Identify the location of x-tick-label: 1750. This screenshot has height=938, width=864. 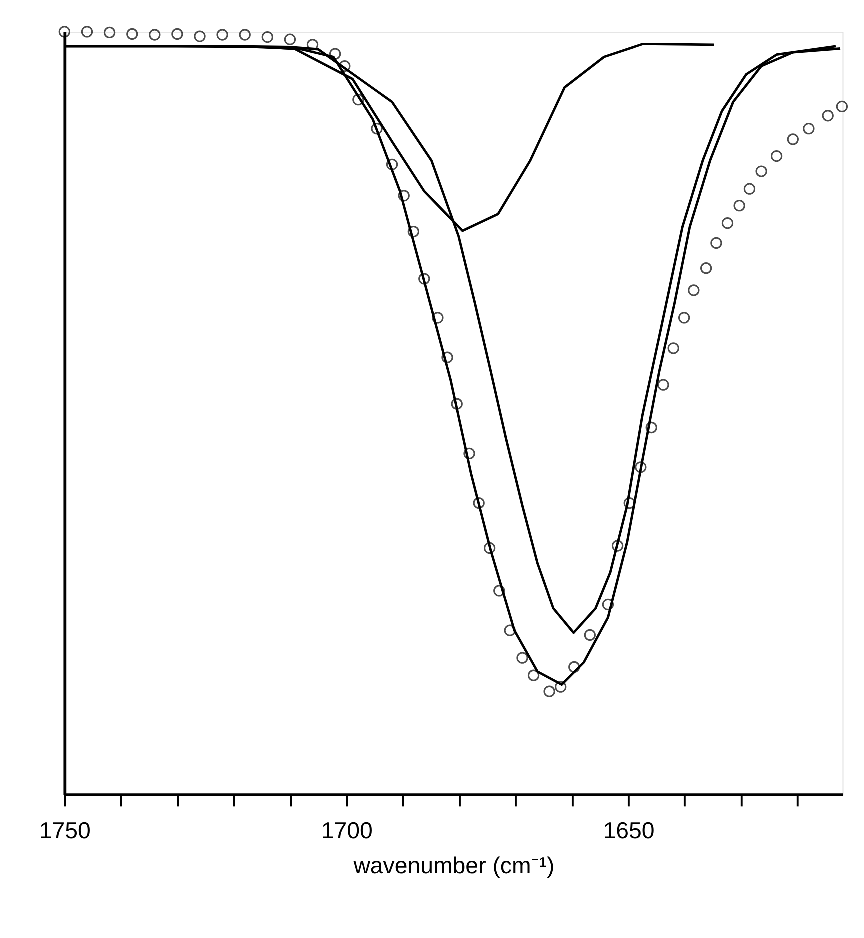
(65, 831).